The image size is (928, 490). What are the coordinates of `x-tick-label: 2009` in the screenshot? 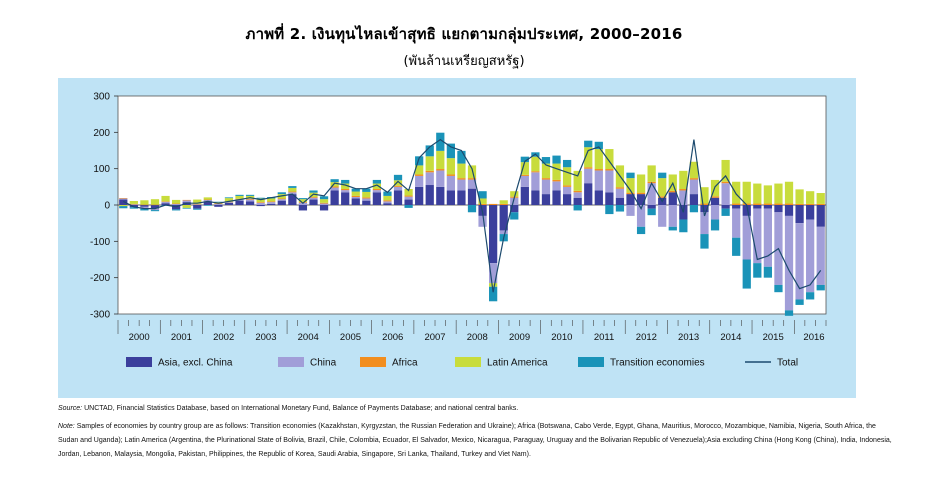 It's located at (519, 337).